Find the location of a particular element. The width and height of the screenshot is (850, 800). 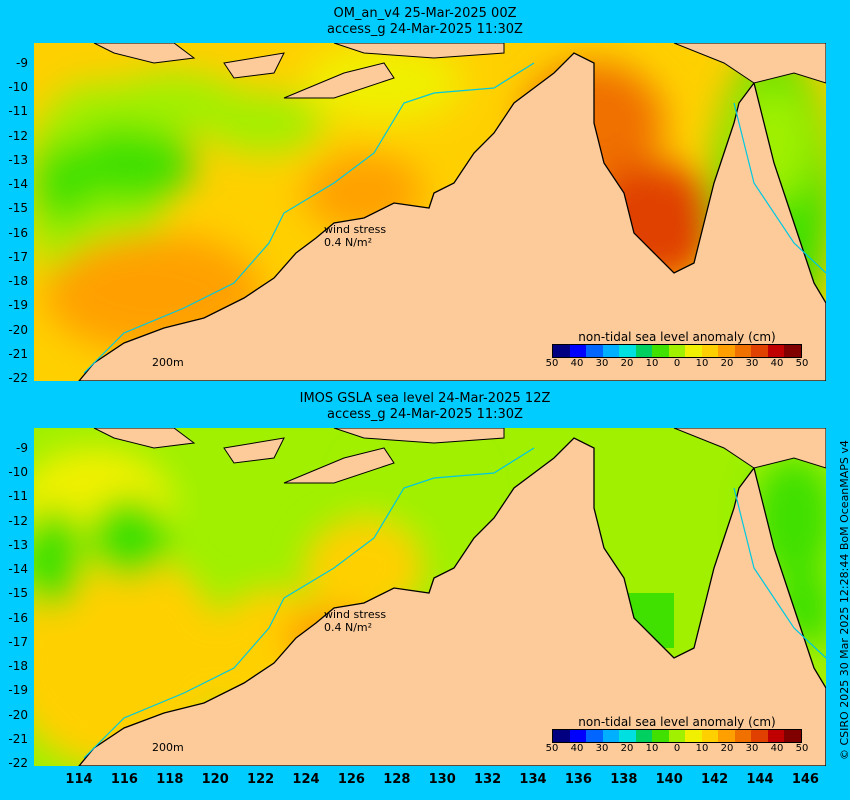

bottom-legend-title: non-tidal sea level anomaly (cm) is located at coordinates (677, 722).